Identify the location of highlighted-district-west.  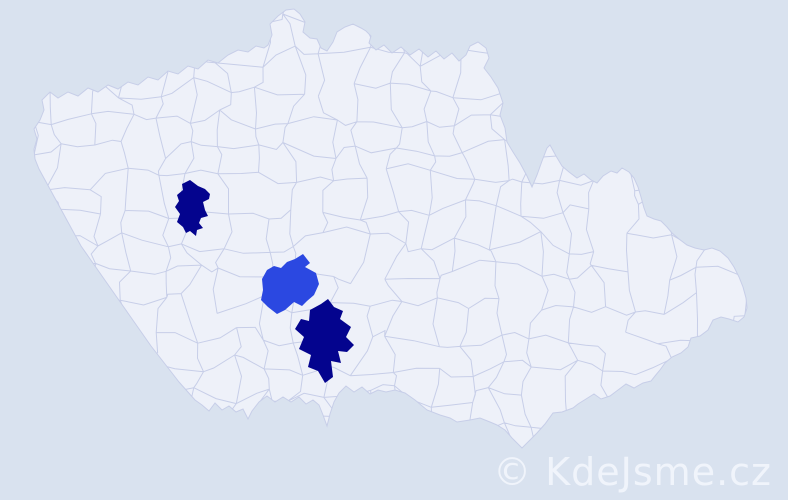
(192, 208).